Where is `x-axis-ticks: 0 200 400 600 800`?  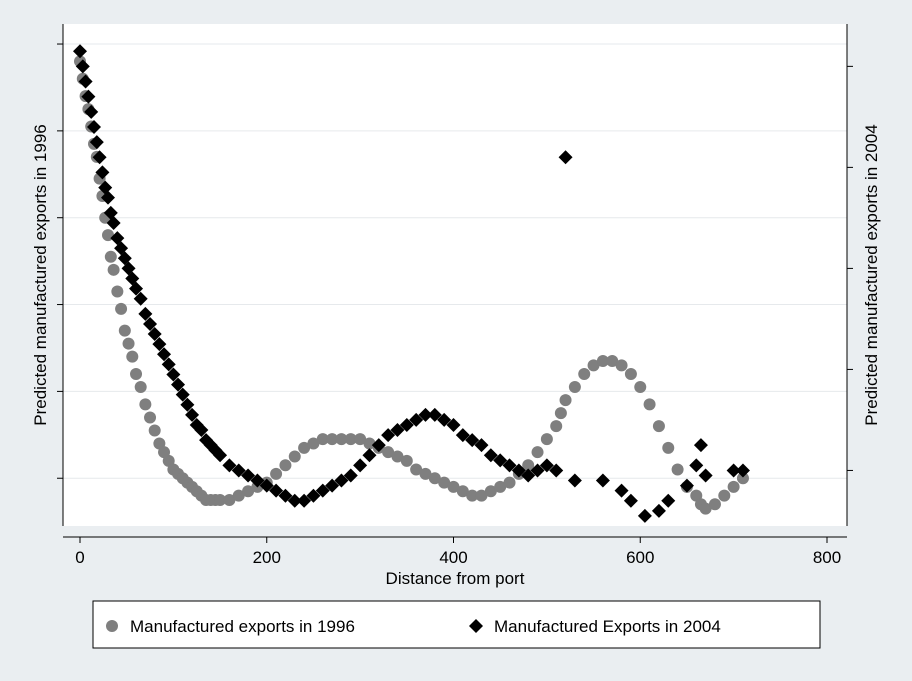
x-axis-ticks: 0 200 400 600 800 is located at coordinates (458, 552).